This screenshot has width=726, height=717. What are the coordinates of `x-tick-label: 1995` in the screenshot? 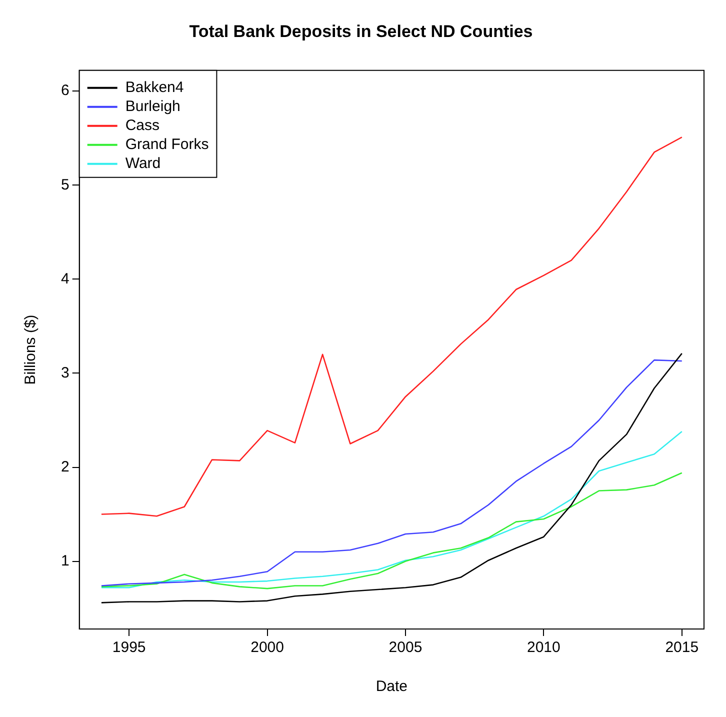 It's located at (129, 647).